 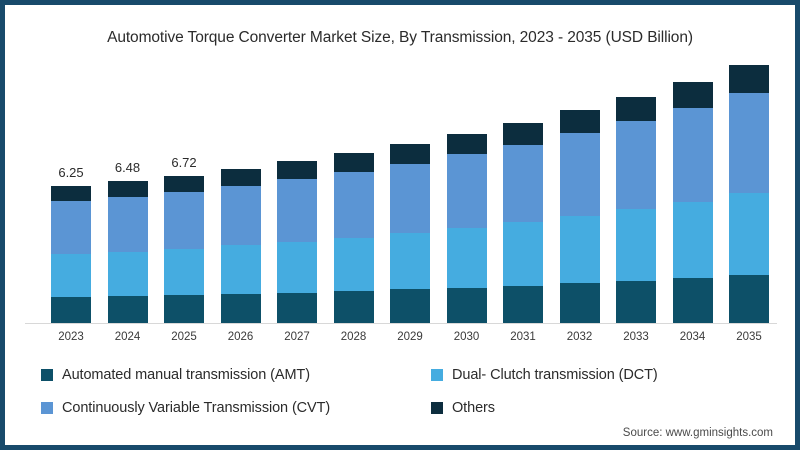 I want to click on bar-group: 6.72, so click(x=184, y=239).